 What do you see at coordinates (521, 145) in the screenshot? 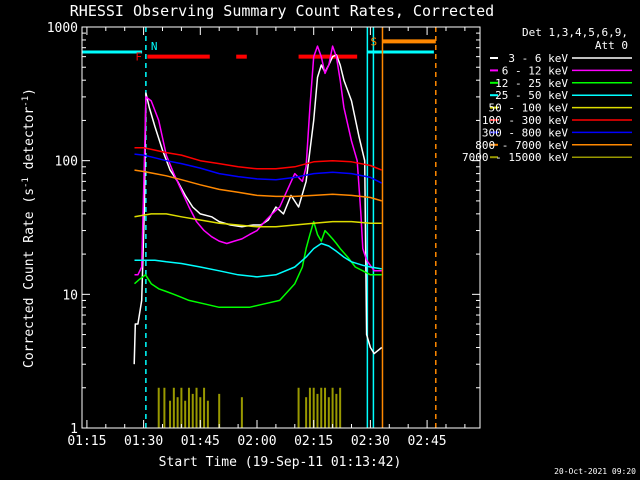
I see `legend-label-7: 800 - 7000 keV` at bounding box center [521, 145].